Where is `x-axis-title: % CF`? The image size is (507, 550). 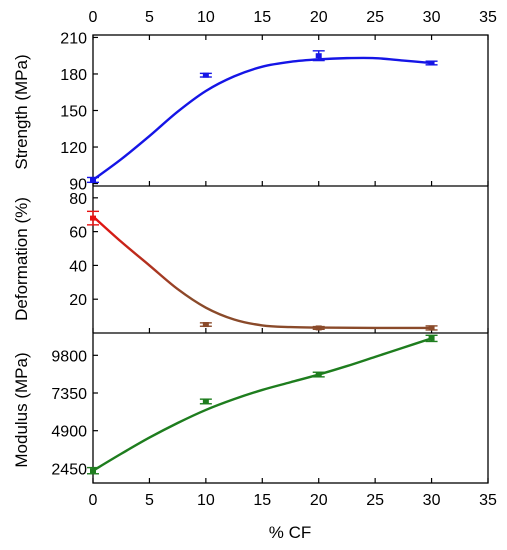 x-axis-title: % CF is located at coordinates (290, 532).